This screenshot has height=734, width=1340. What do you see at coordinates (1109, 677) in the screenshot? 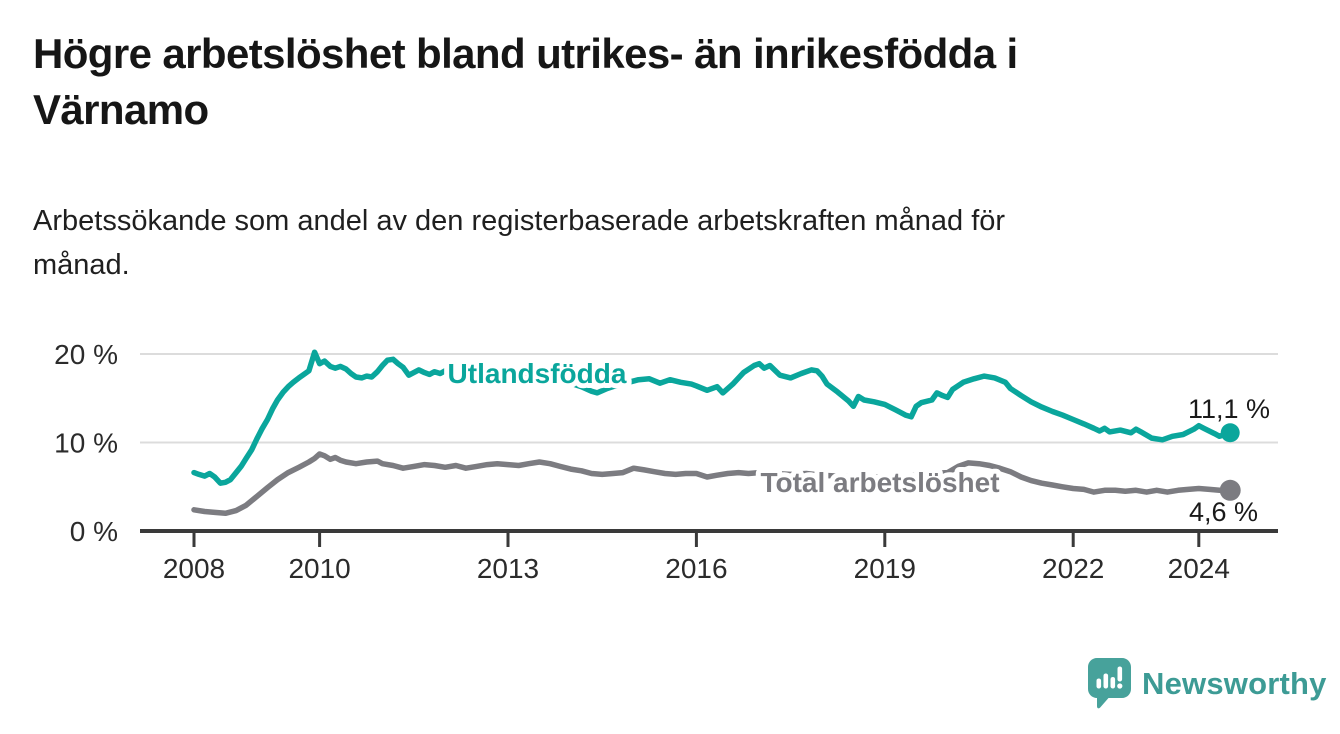
I see `logo-bars` at bounding box center [1109, 677].